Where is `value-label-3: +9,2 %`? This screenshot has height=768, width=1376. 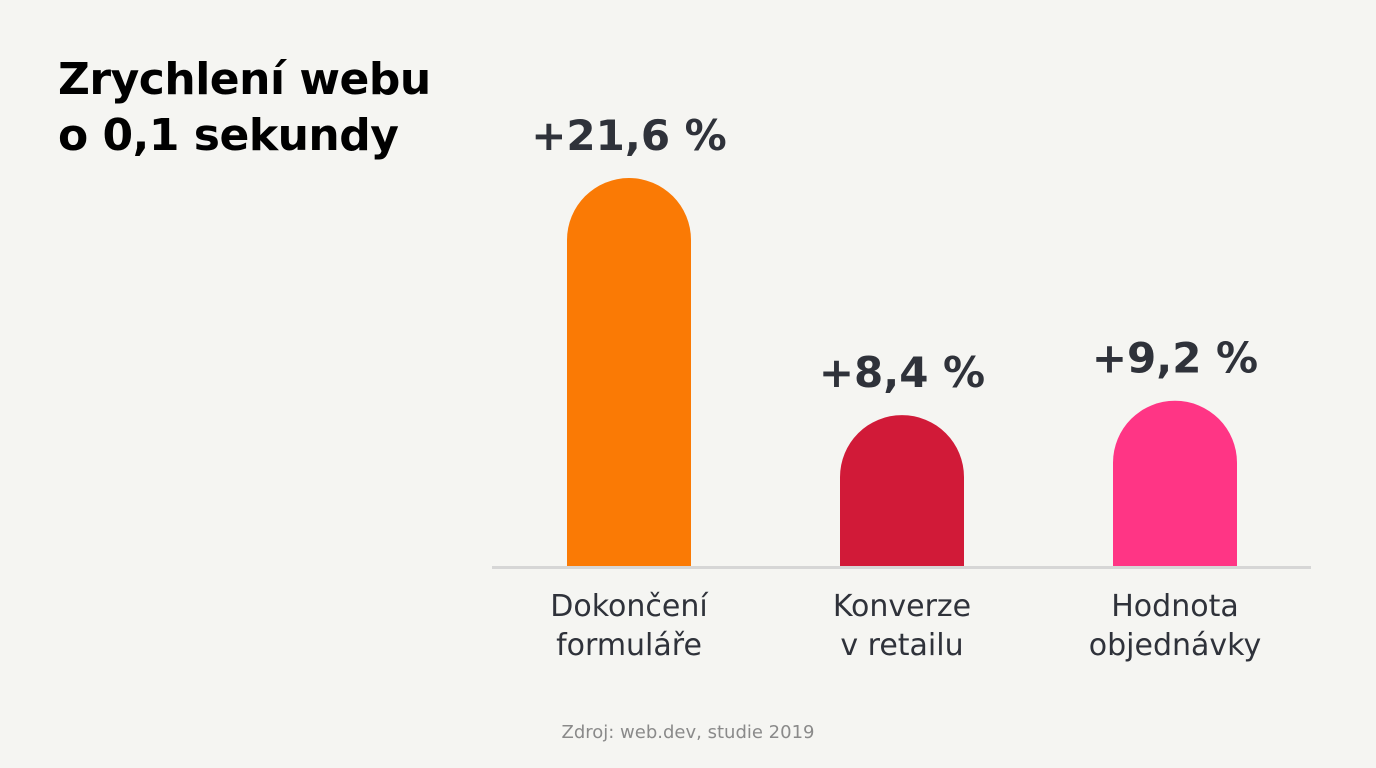
value-label-3: +9,2 % is located at coordinates (1175, 358).